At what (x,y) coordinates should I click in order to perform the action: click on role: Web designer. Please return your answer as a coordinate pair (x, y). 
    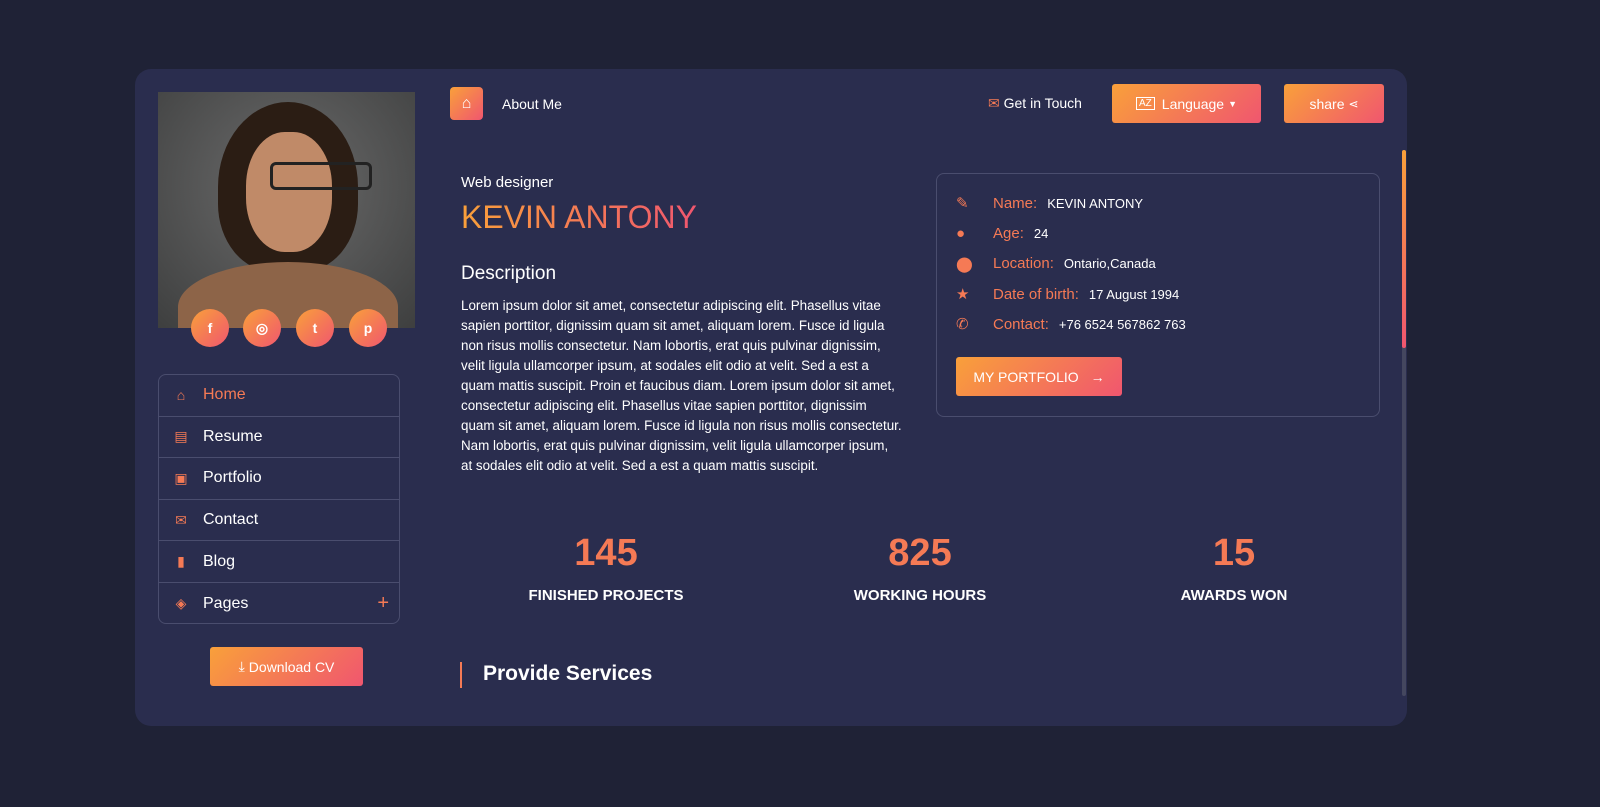
    Looking at the image, I should click on (507, 182).